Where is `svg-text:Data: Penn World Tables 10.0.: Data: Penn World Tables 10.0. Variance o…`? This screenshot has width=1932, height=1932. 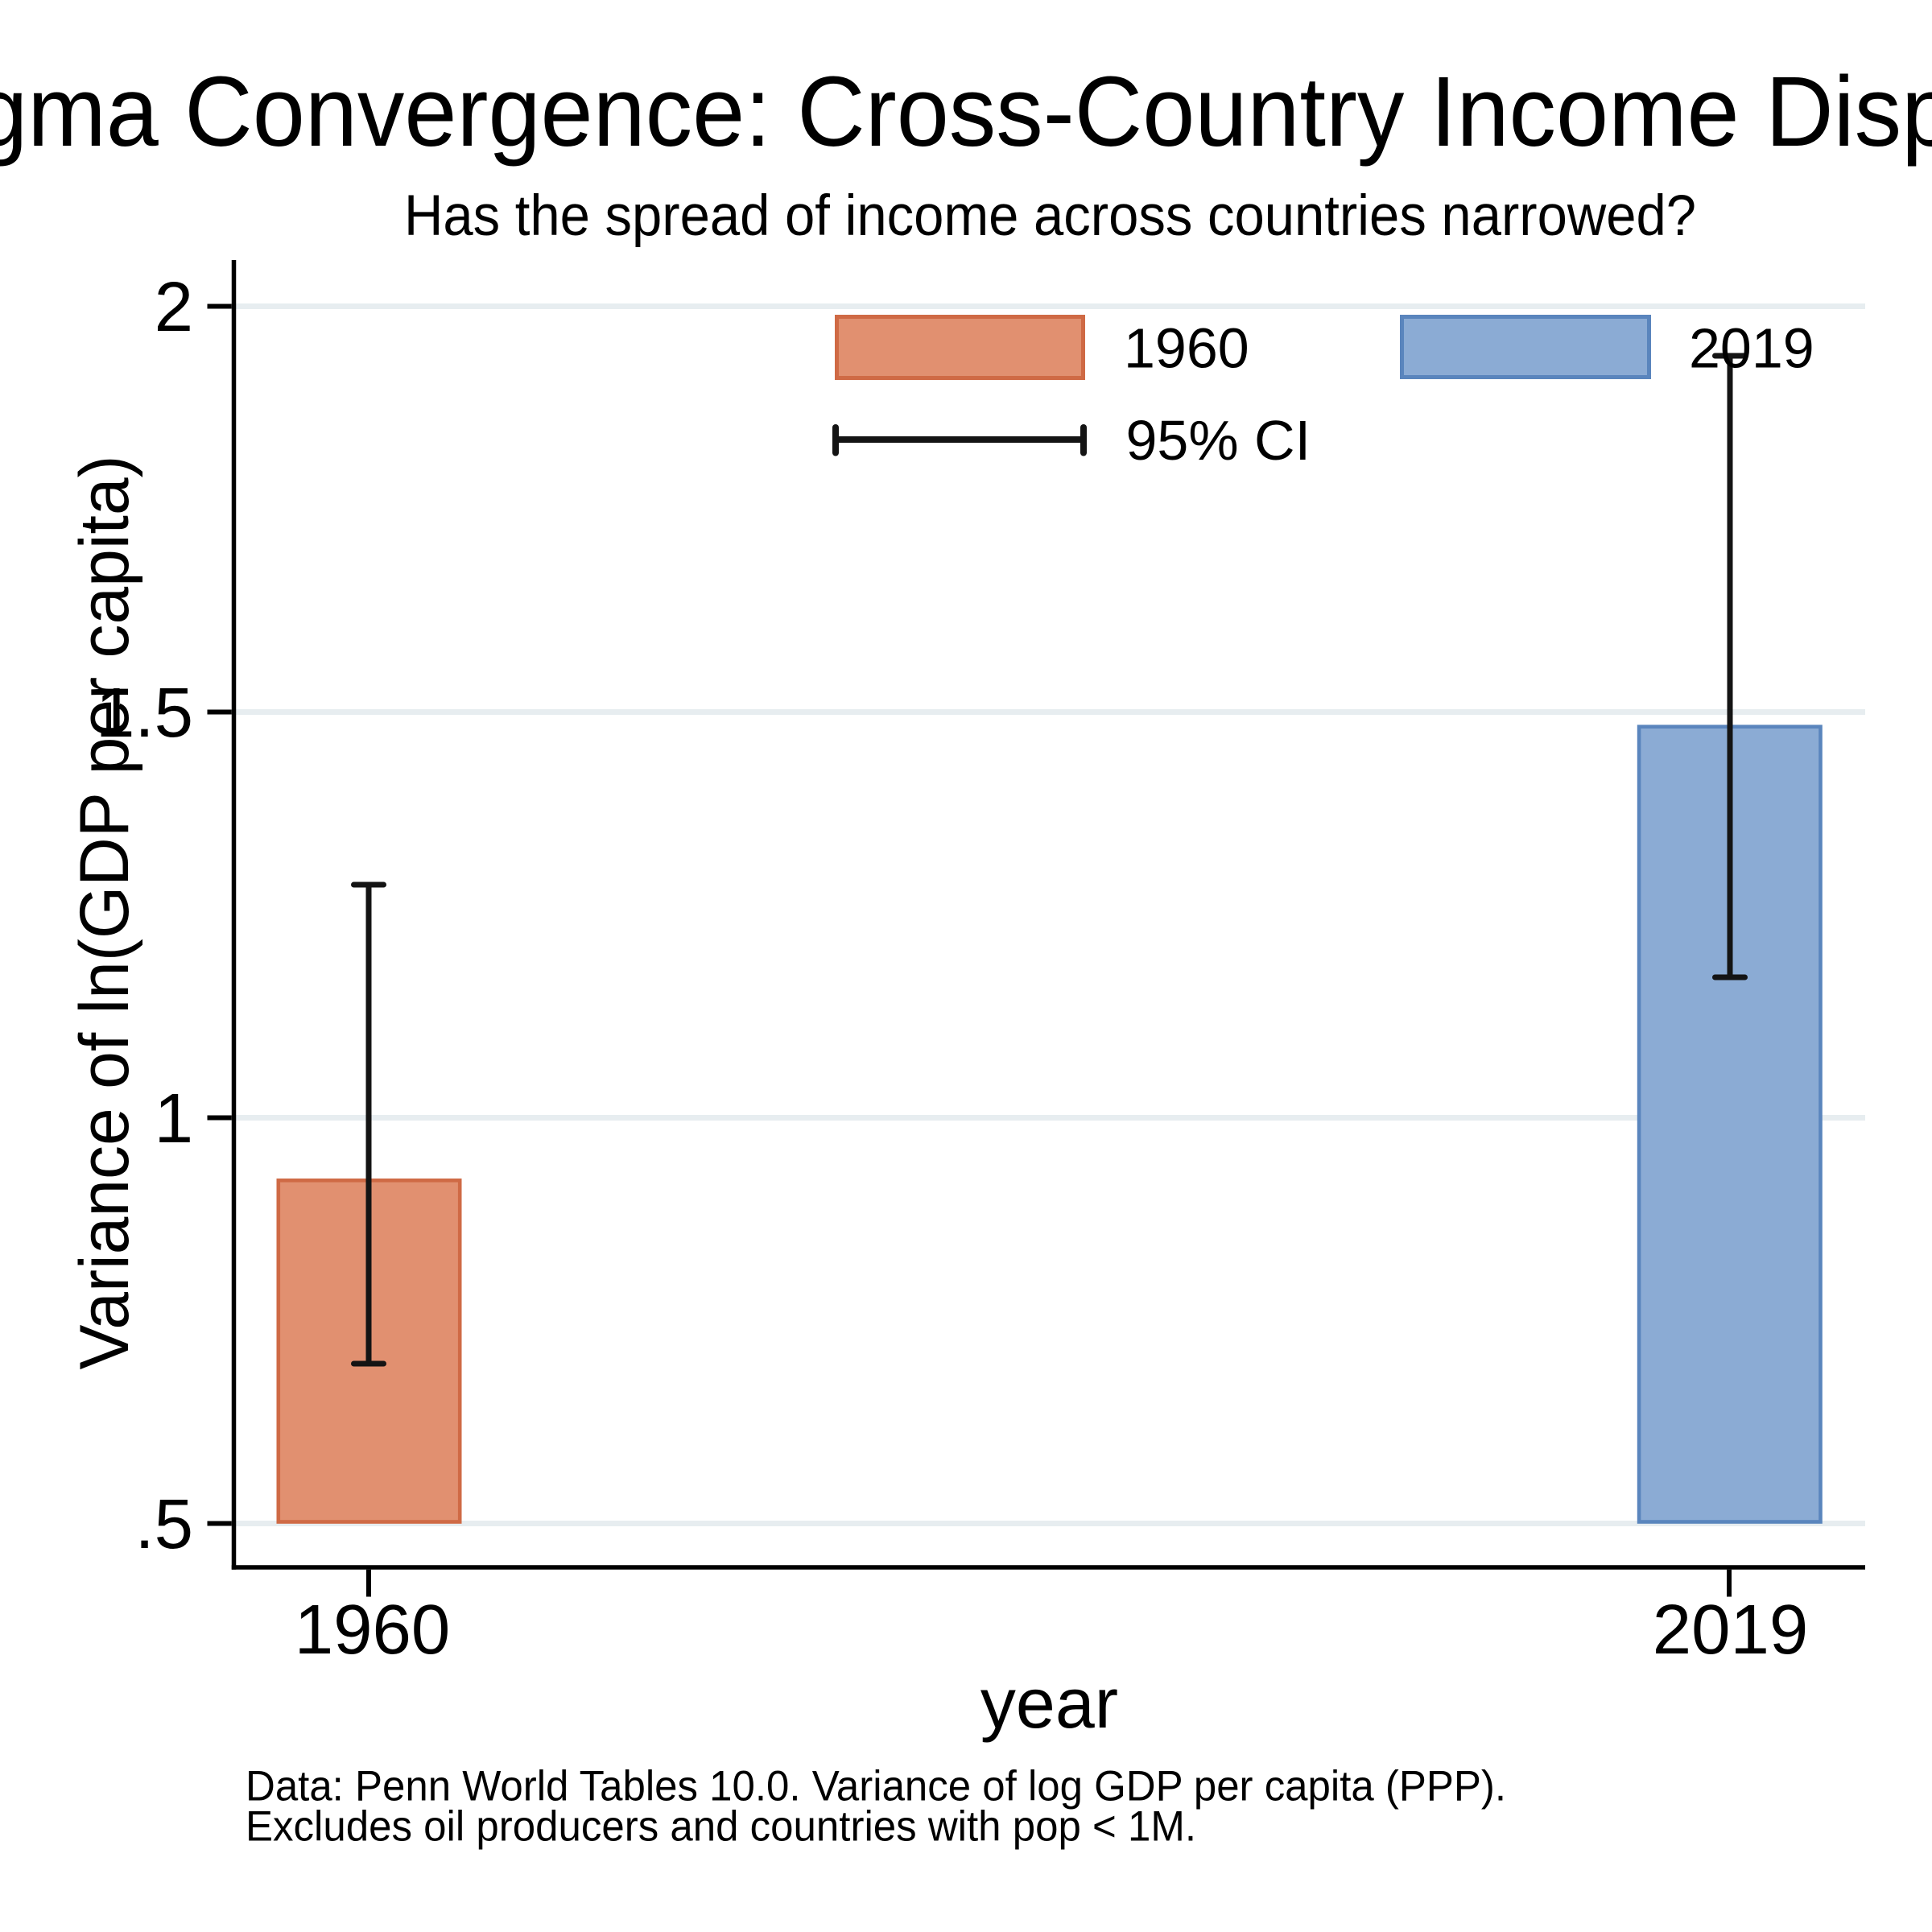
svg-text:Data: Penn World Tables 10.0.: Data: Penn World Tables 10.0. Variance o… is located at coordinates (876, 1786).